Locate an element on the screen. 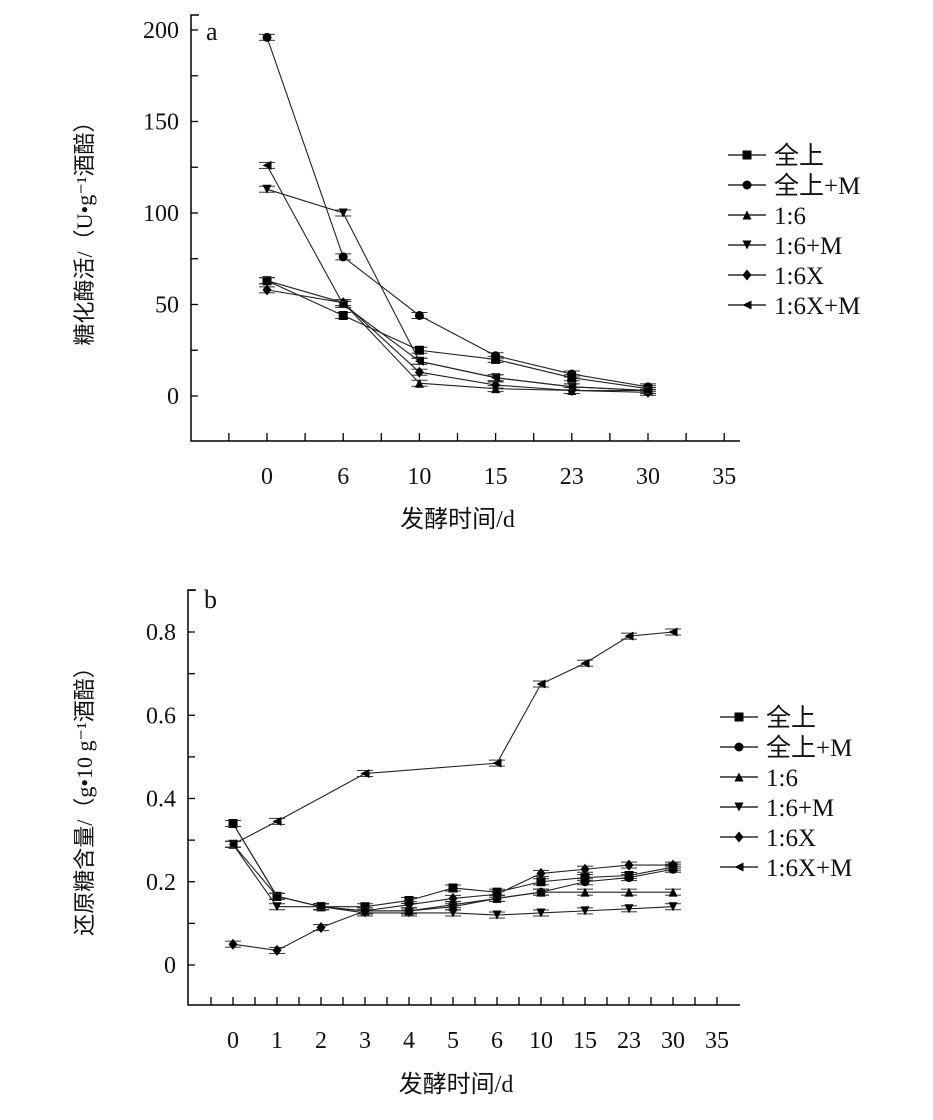 This screenshot has width=933, height=1120. legend-entry: 1:6 is located at coordinates (782, 778).